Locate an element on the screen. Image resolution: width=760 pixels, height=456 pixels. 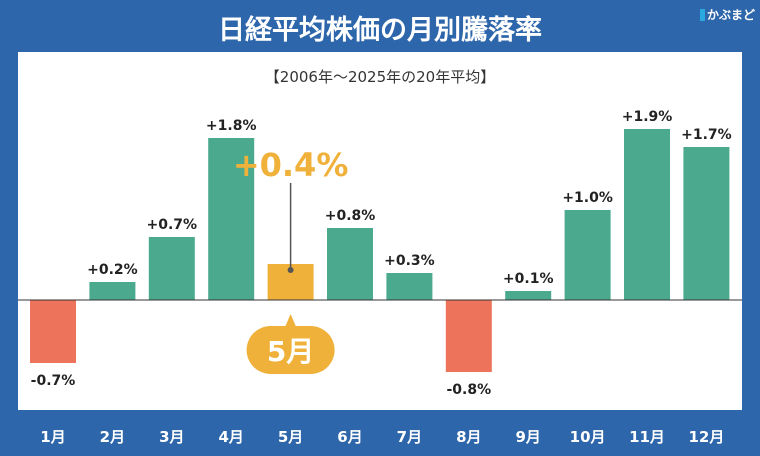
chart-title: 日経平均株価の月別騰落率 is located at coordinates (380, 30).